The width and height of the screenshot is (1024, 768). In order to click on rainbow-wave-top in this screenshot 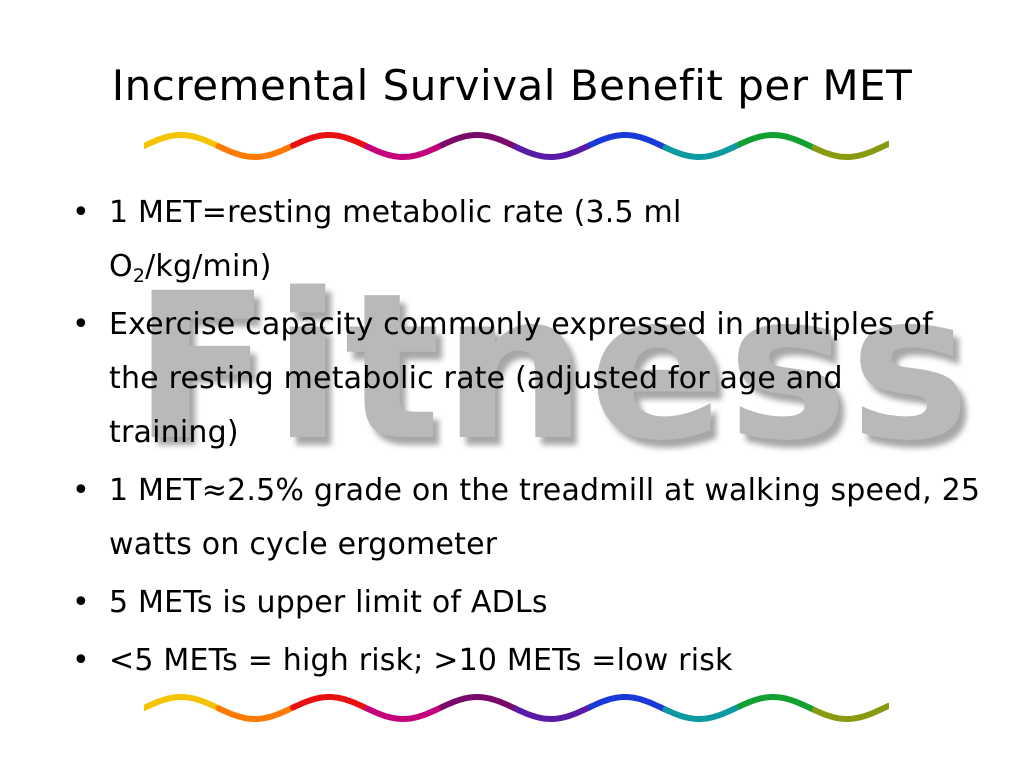, I will do `click(516, 146)`.